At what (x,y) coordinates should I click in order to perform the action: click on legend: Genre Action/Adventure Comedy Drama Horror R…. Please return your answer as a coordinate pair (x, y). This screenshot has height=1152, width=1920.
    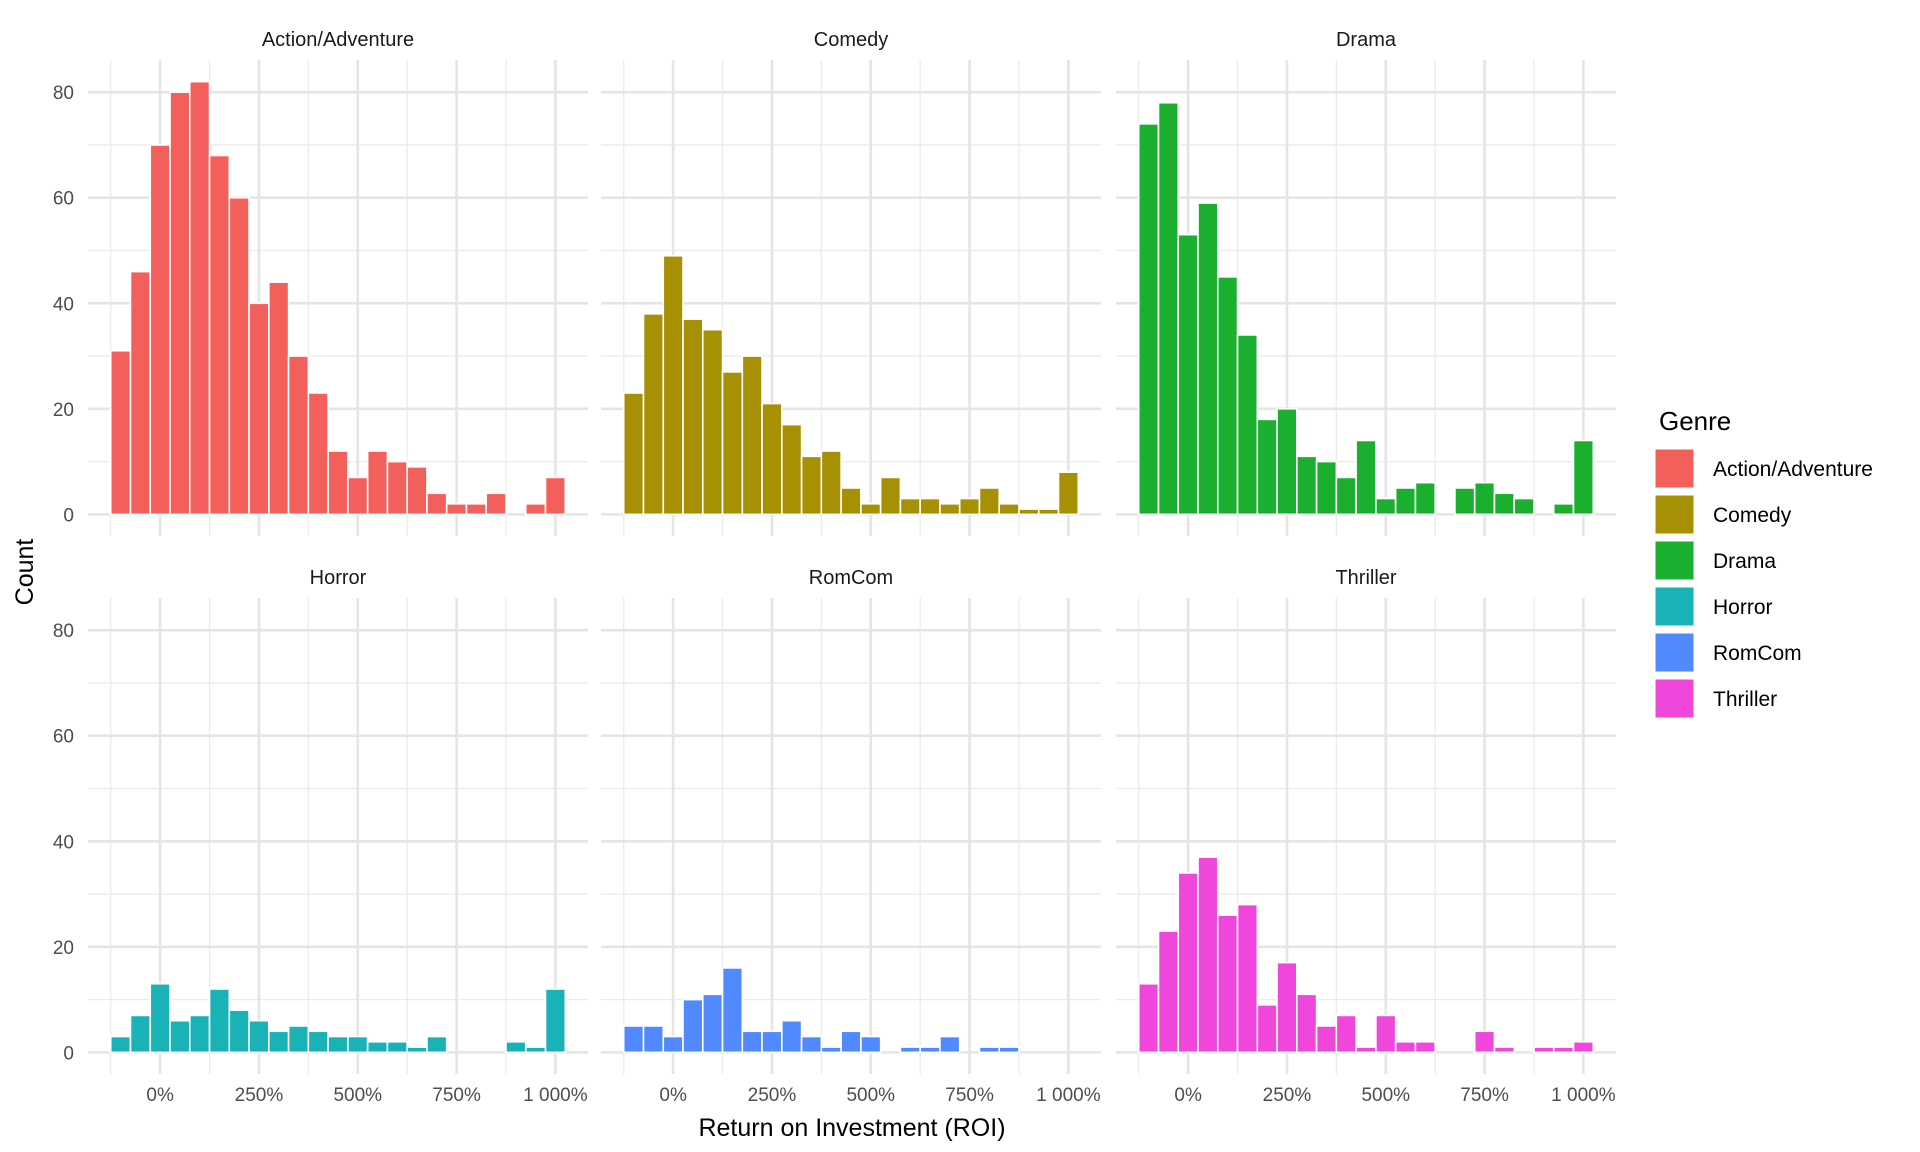
    Looking at the image, I should click on (1763, 562).